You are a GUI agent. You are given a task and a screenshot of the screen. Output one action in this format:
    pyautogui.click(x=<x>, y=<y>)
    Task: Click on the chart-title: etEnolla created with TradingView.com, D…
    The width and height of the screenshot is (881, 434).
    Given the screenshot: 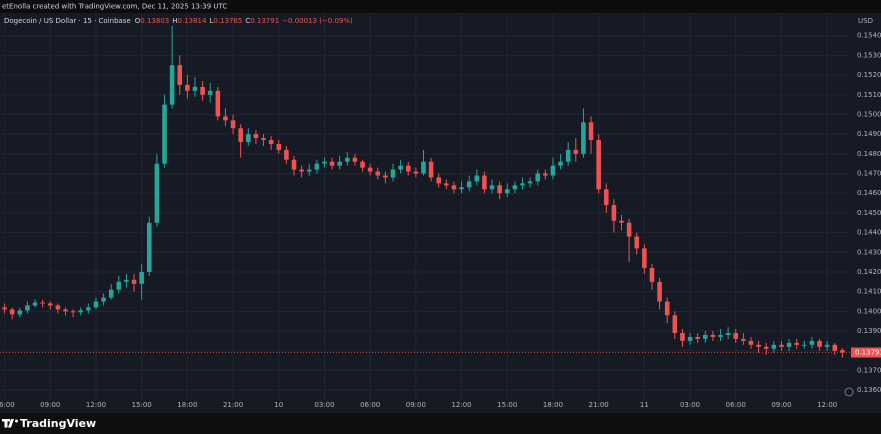 What is the action you would take?
    pyautogui.click(x=114, y=7)
    